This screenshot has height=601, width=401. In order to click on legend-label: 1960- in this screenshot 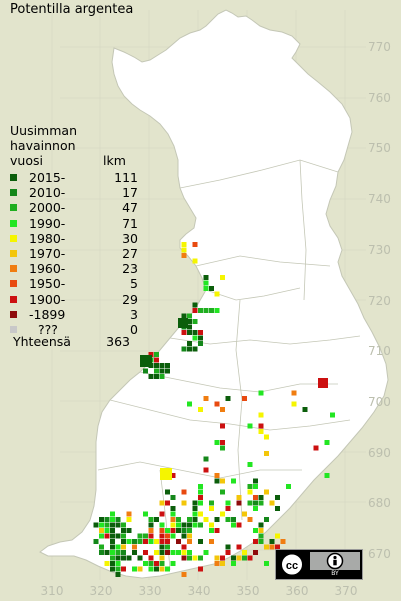, I will do `click(47, 269)`.